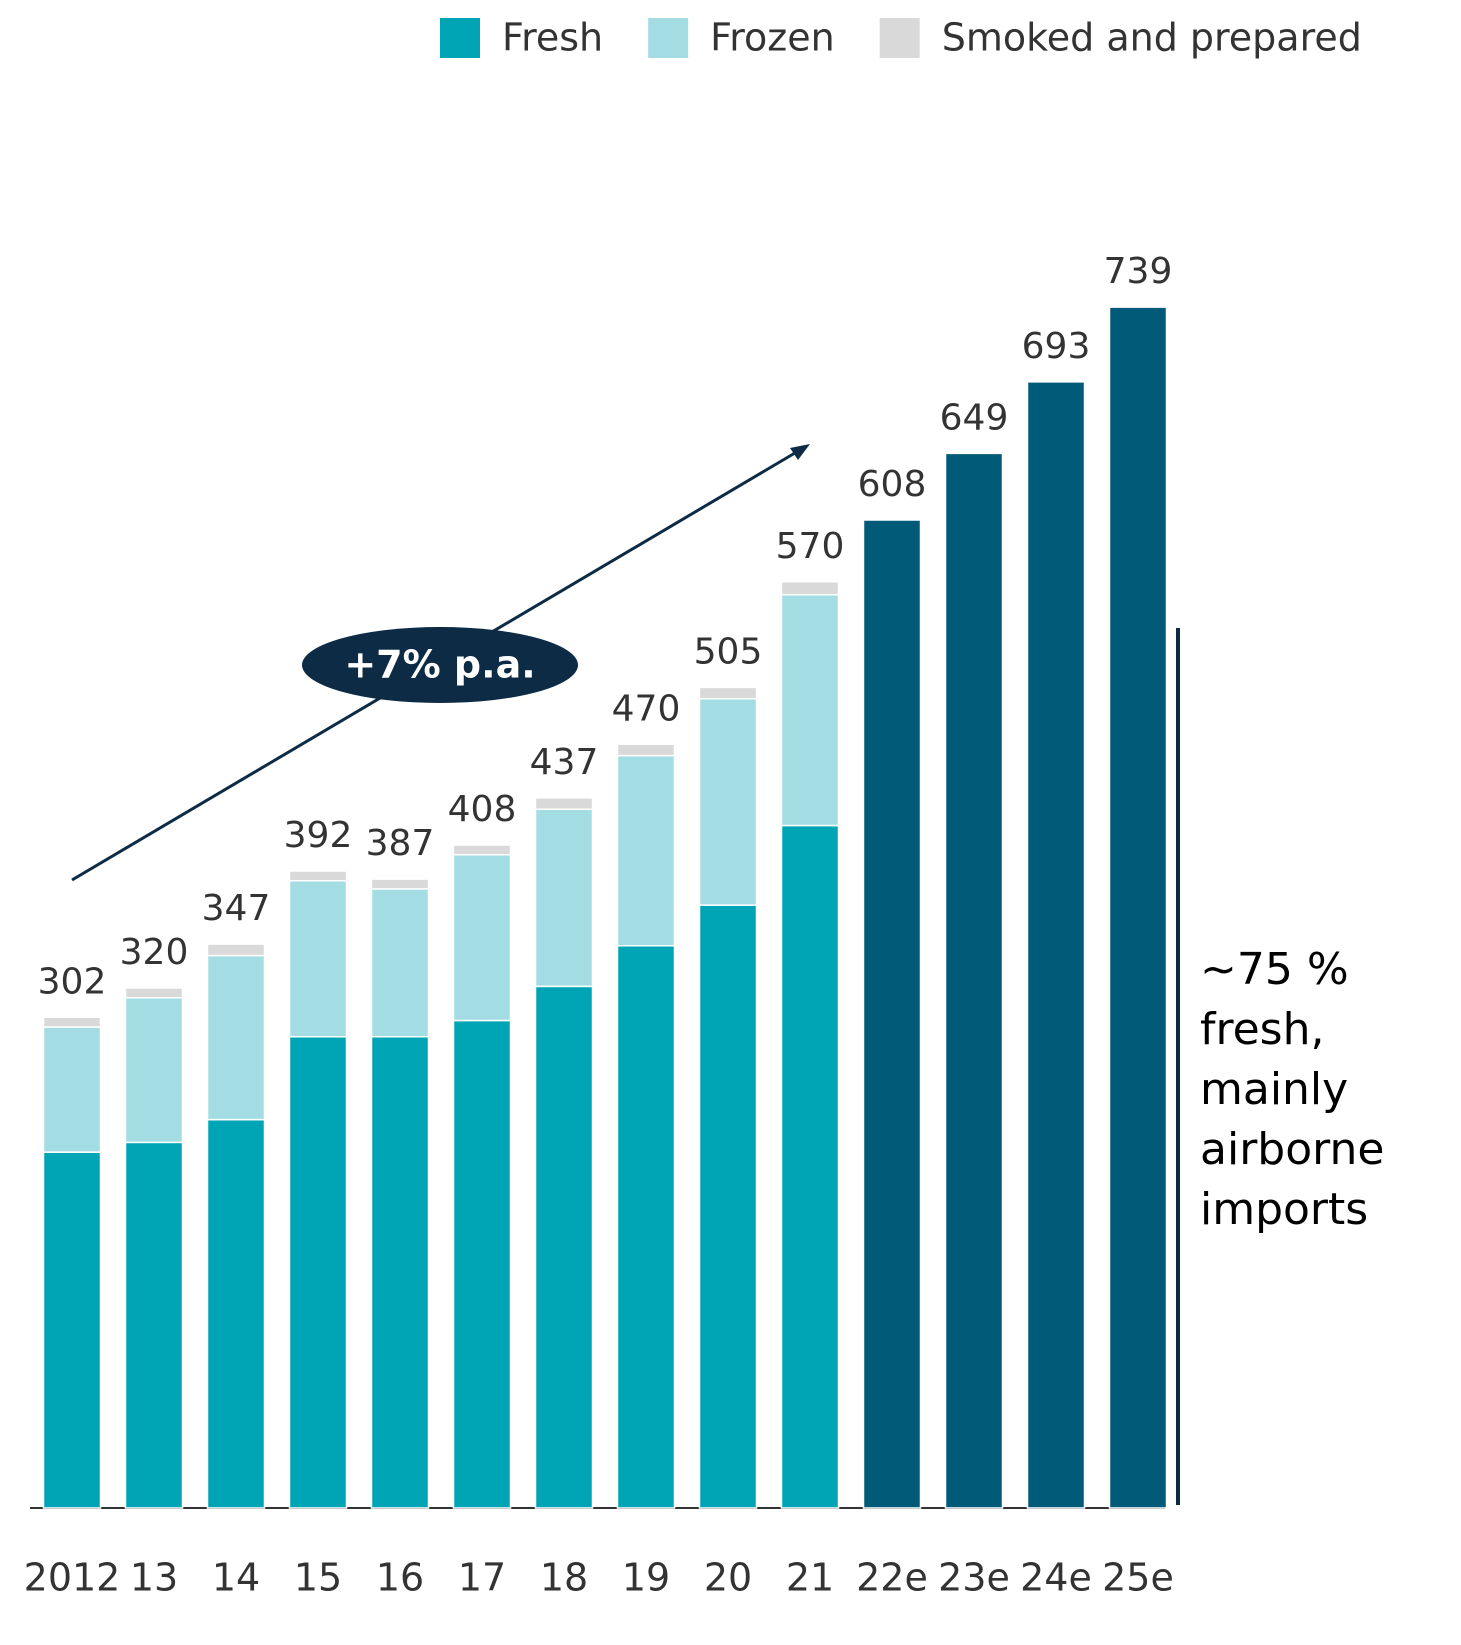 Image resolution: width=1461 pixels, height=1645 pixels. What do you see at coordinates (318, 1578) in the screenshot?
I see `x-tick-label: 15` at bounding box center [318, 1578].